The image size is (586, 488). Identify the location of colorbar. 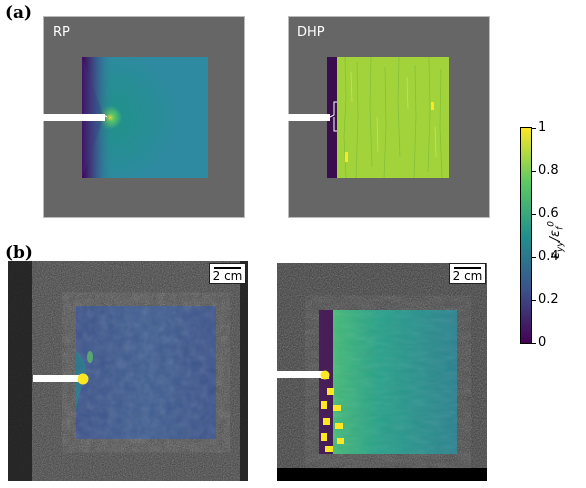
(526, 235).